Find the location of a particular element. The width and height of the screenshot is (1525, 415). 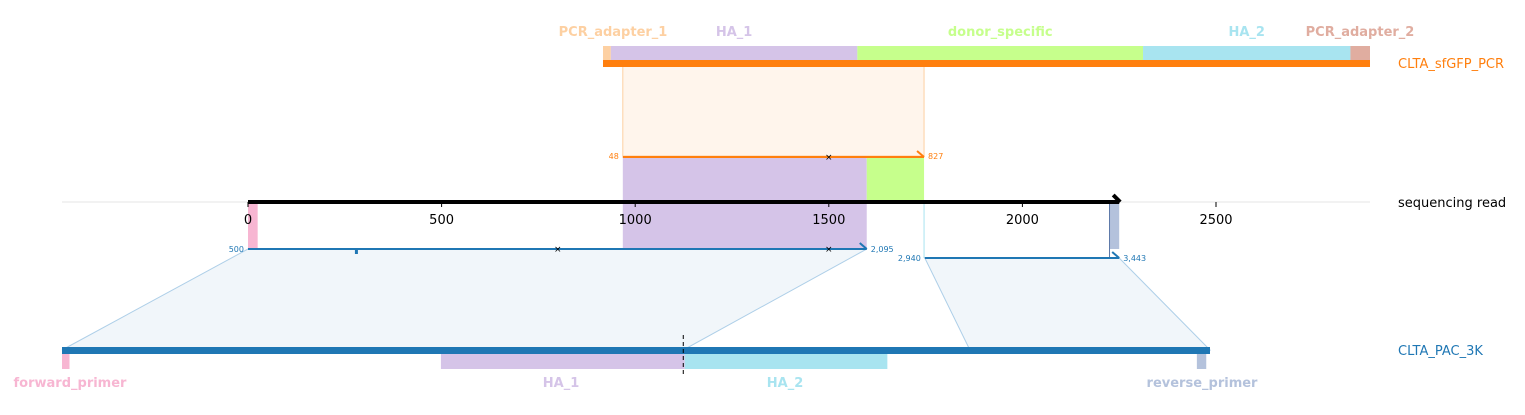

donor-alignment-shading is located at coordinates (773, 110).